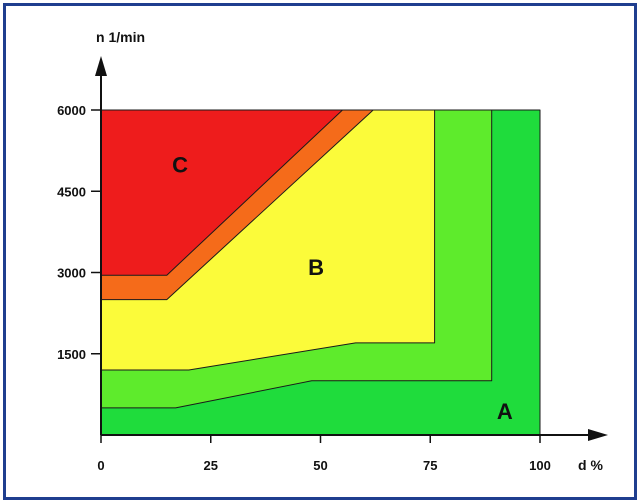 Image resolution: width=640 pixels, height=503 pixels. I want to click on x-axis-label: d %, so click(590, 465).